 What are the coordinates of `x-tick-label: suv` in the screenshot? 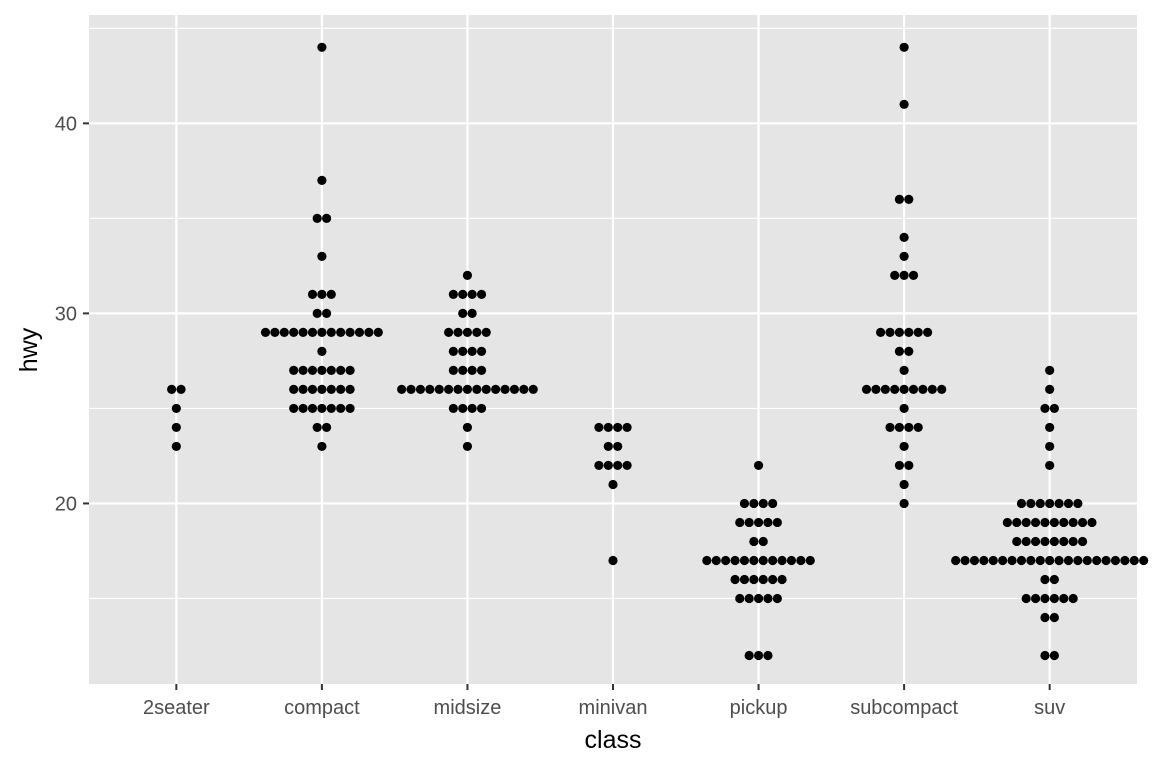 It's located at (1049, 708).